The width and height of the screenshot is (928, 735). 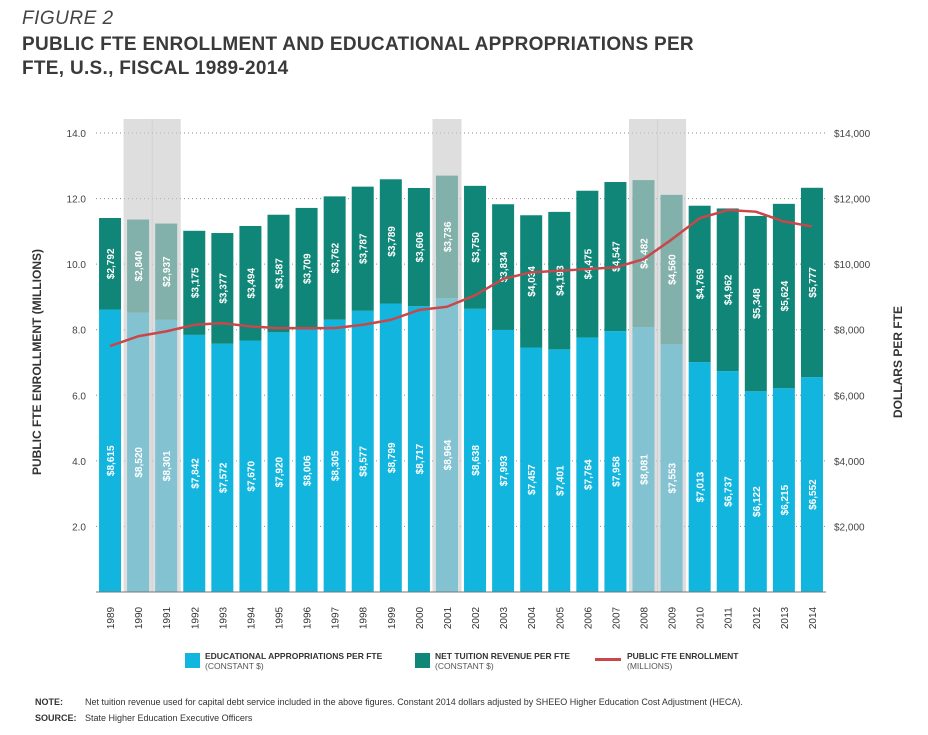 I want to click on data-label-tuition: $3,787, so click(x=364, y=248).